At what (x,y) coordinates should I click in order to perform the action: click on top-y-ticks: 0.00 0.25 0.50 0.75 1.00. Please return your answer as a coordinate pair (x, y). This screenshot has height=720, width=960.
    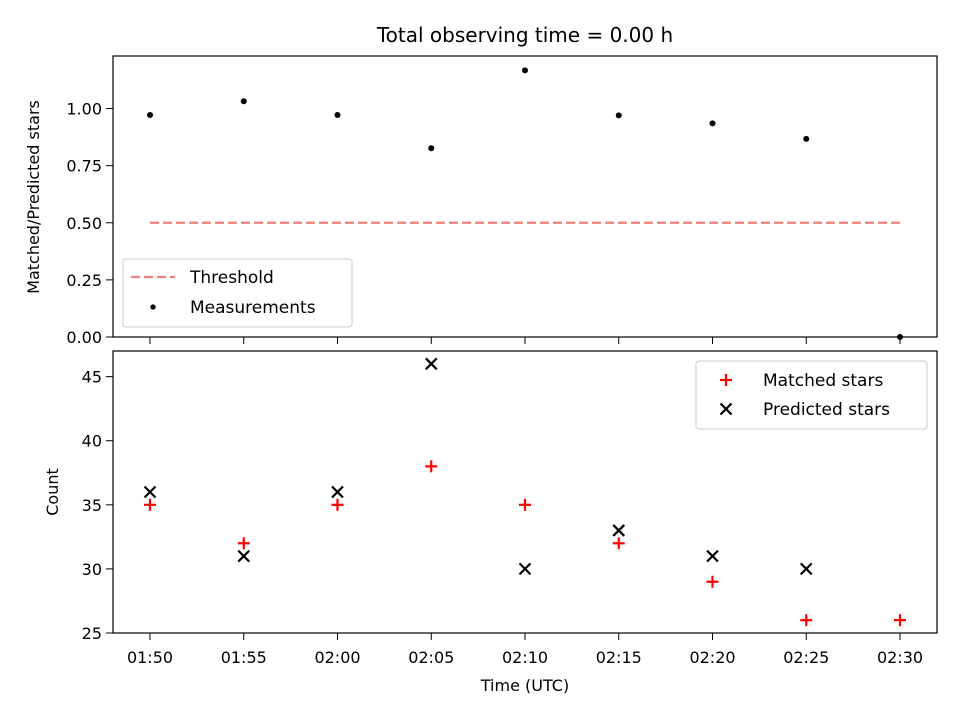
    Looking at the image, I should click on (89, 223).